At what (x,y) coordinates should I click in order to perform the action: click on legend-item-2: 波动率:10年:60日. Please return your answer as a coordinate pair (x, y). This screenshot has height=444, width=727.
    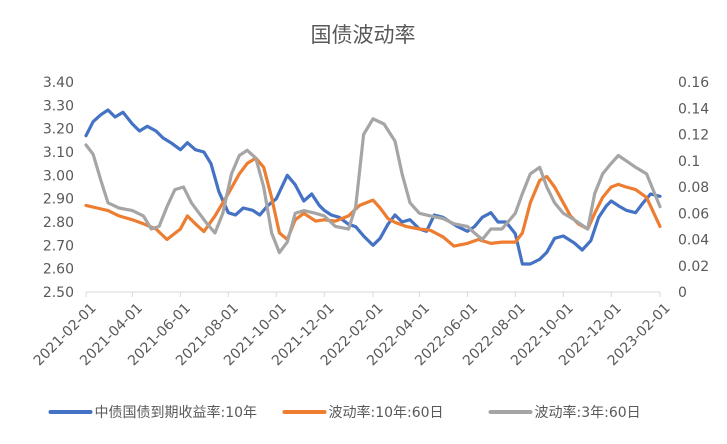
    Looking at the image, I should click on (363, 412).